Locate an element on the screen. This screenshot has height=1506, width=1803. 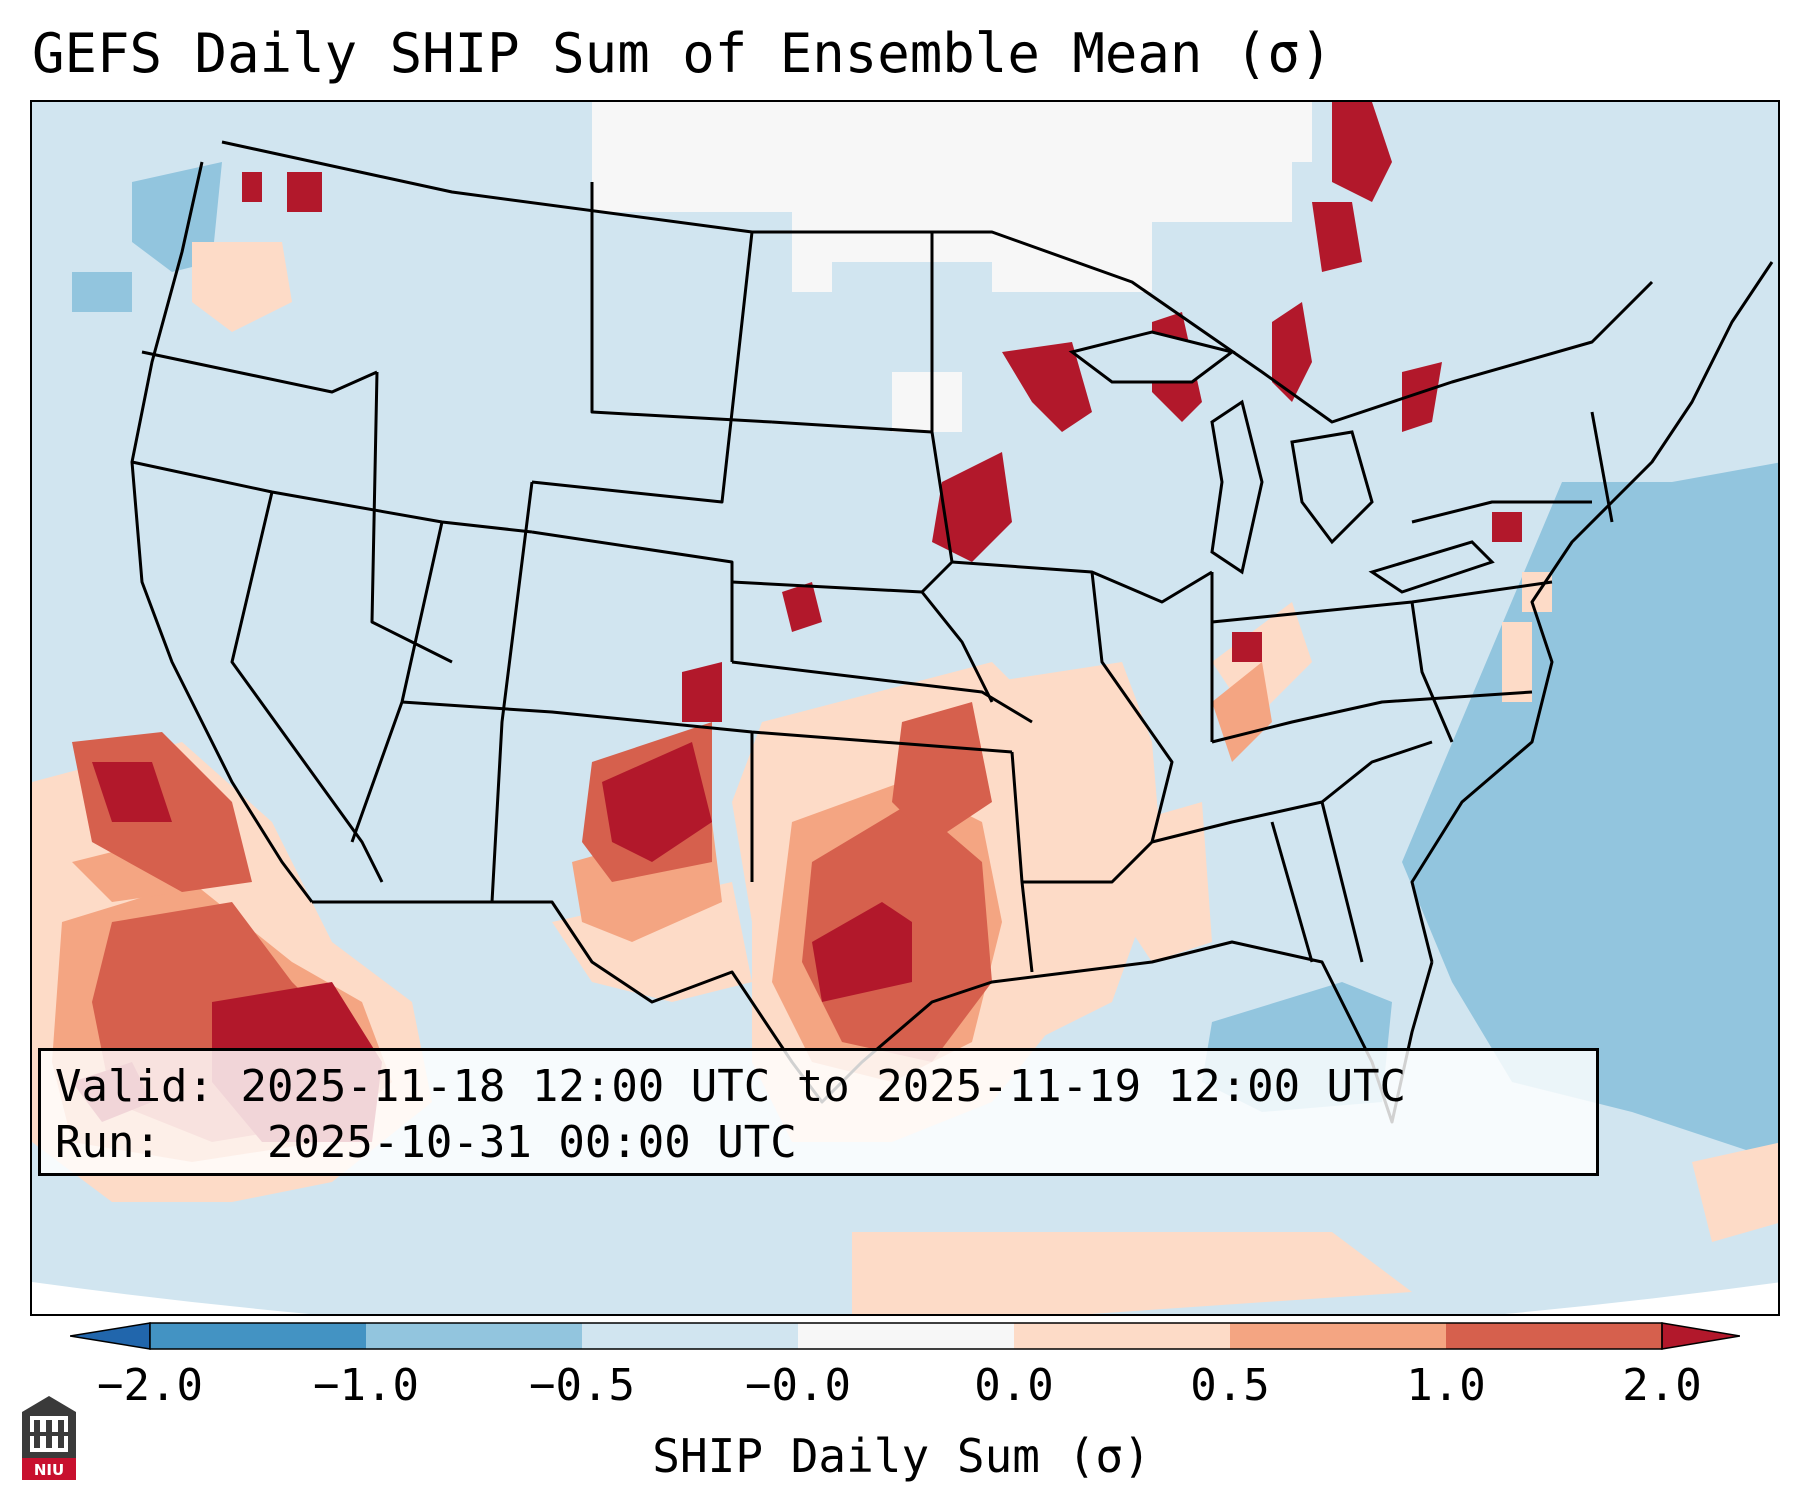
valid-label: Valid: is located at coordinates (134, 1086).